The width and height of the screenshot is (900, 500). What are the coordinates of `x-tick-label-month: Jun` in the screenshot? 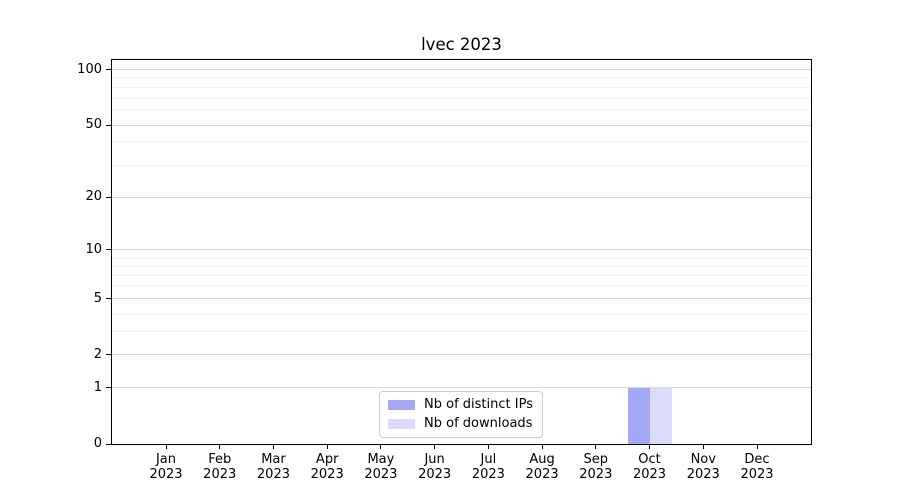 It's located at (434, 459).